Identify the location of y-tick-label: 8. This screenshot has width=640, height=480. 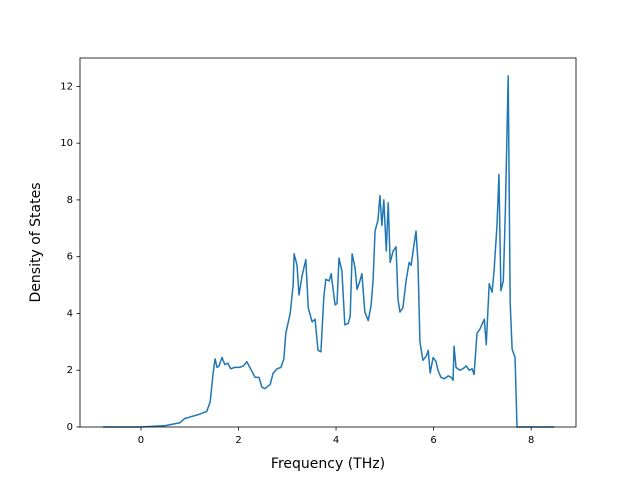
(70, 200).